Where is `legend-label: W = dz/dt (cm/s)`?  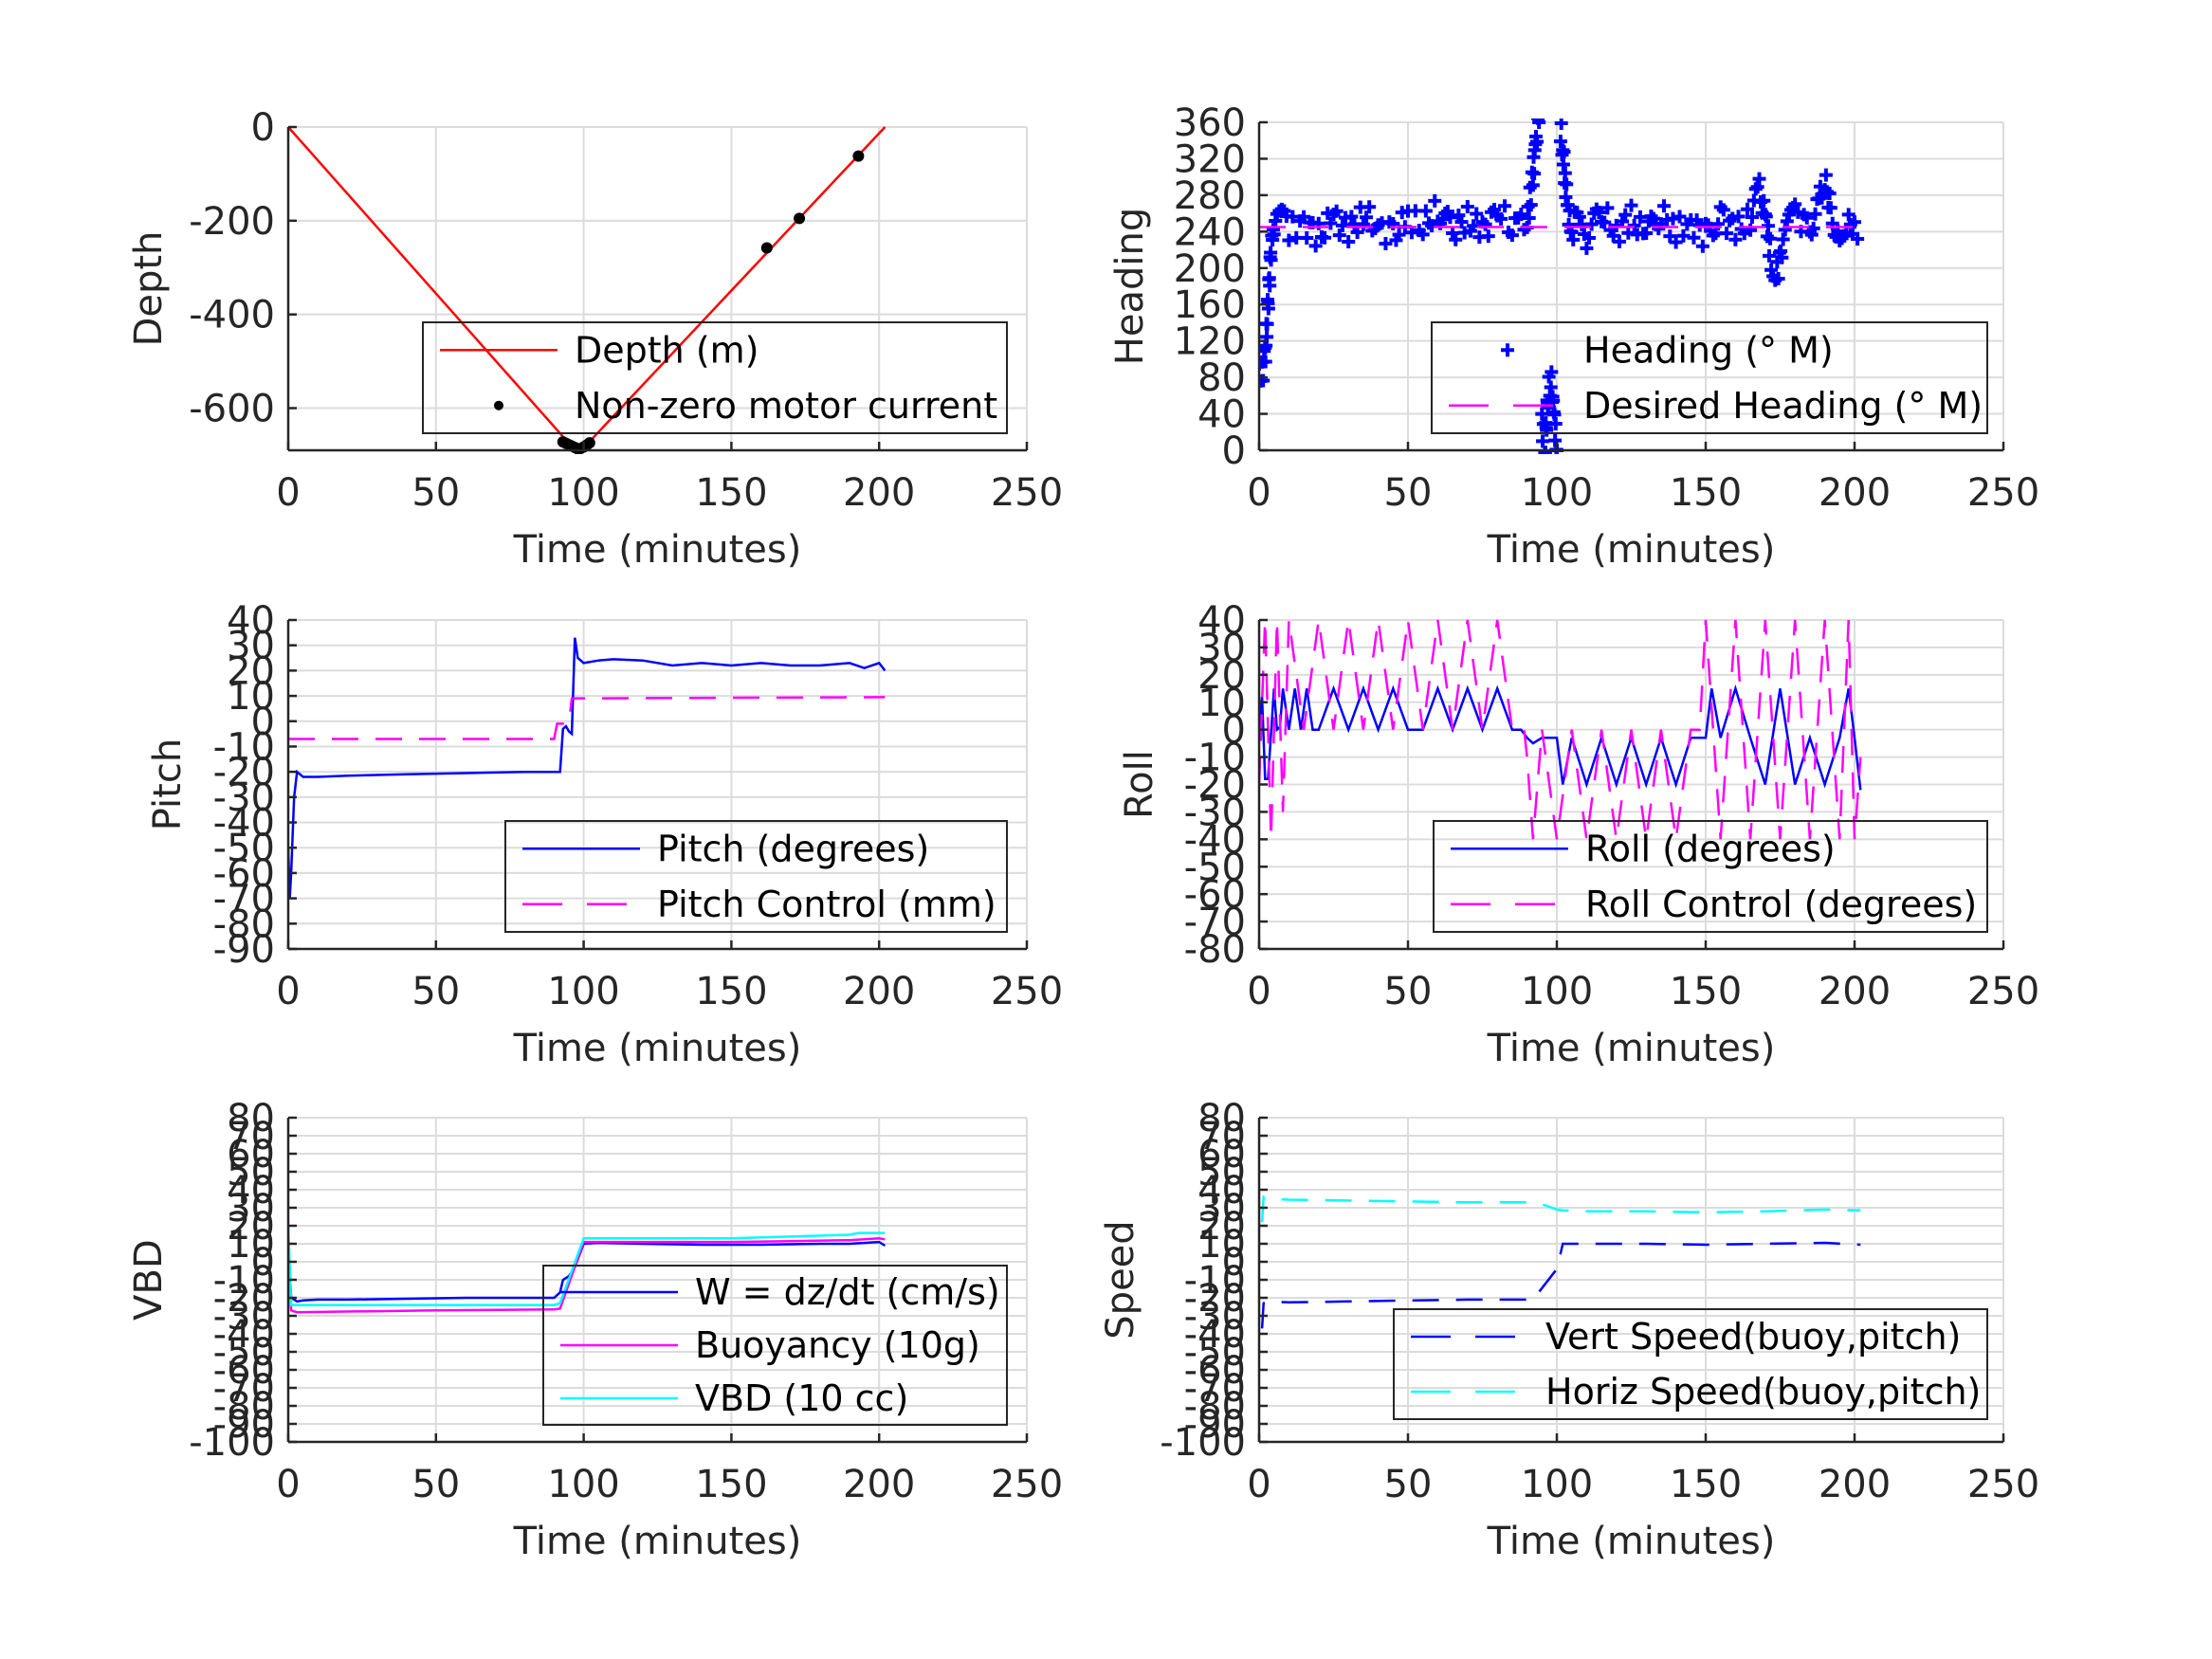
legend-label: W = dz/dt (cm/s) is located at coordinates (847, 1292).